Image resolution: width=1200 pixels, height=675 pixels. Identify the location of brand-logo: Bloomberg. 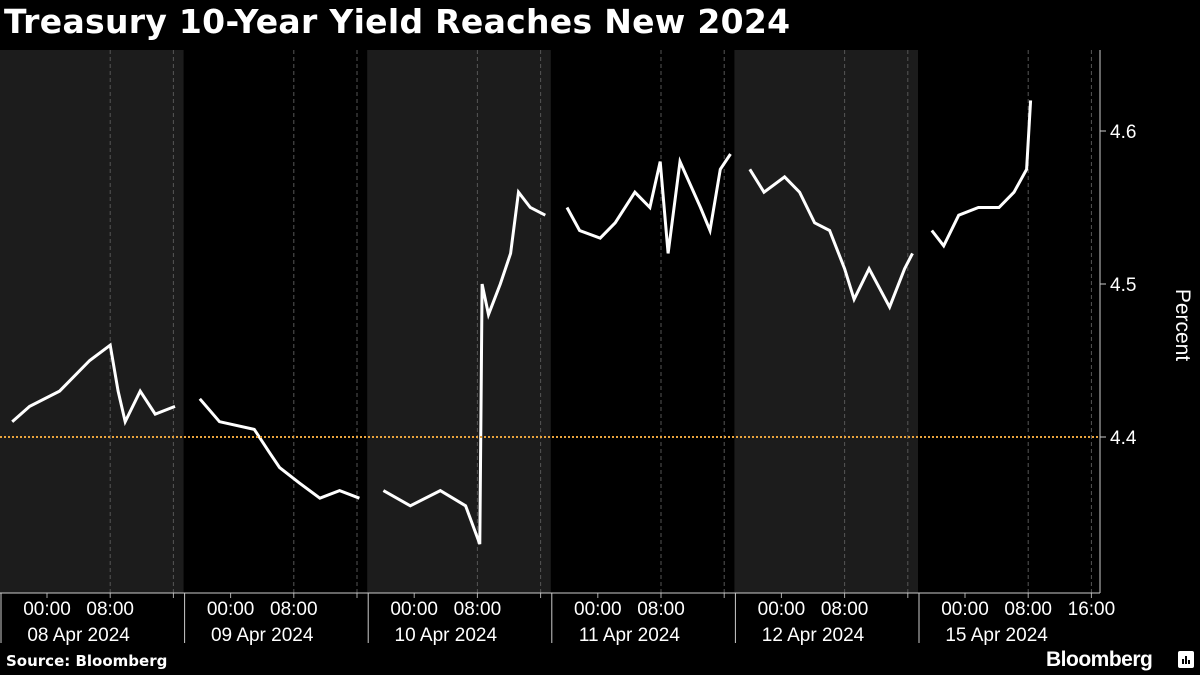
(1099, 659).